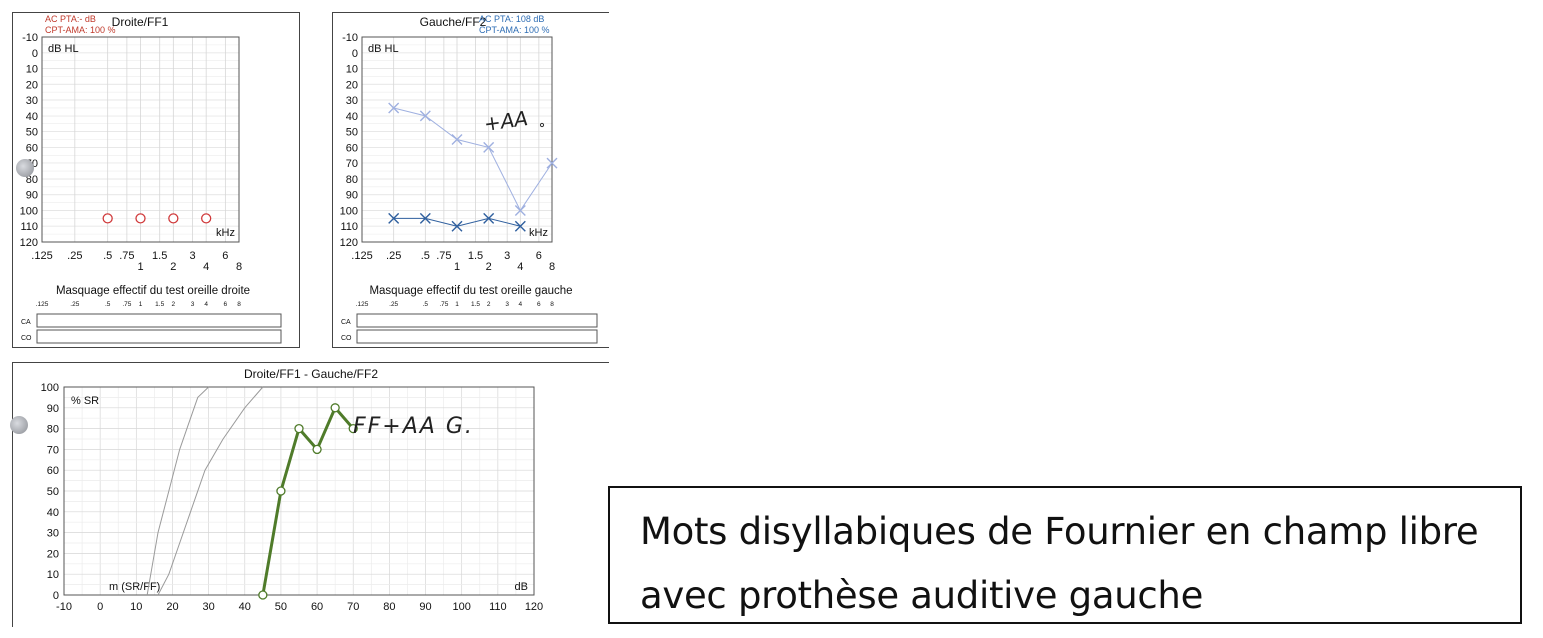  I want to click on caption-line-2: avec prothèse auditive gauche, so click(922, 595).